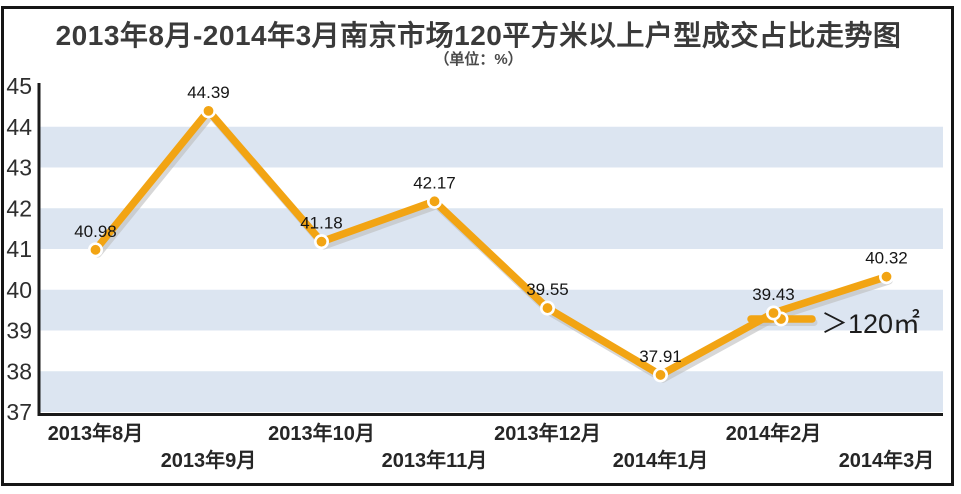 The image size is (961, 494). What do you see at coordinates (95, 231) in the screenshot?
I see `data-point-label: 40.98` at bounding box center [95, 231].